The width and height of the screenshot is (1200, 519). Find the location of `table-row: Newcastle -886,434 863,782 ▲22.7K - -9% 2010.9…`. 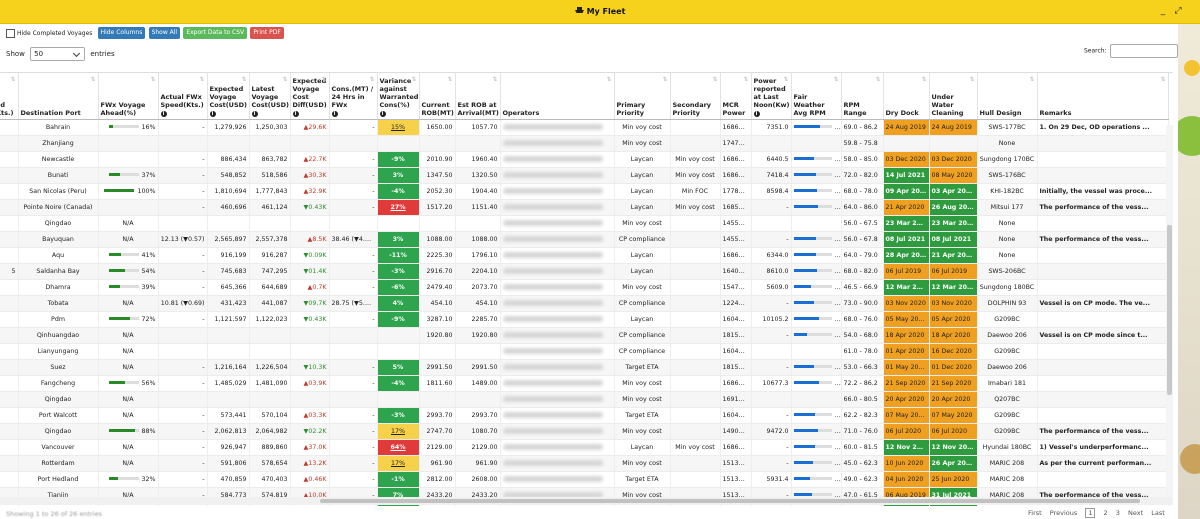

table-row: Newcastle -886,434 863,782 ▲22.7K - -9% 2010.9… is located at coordinates (584, 159).